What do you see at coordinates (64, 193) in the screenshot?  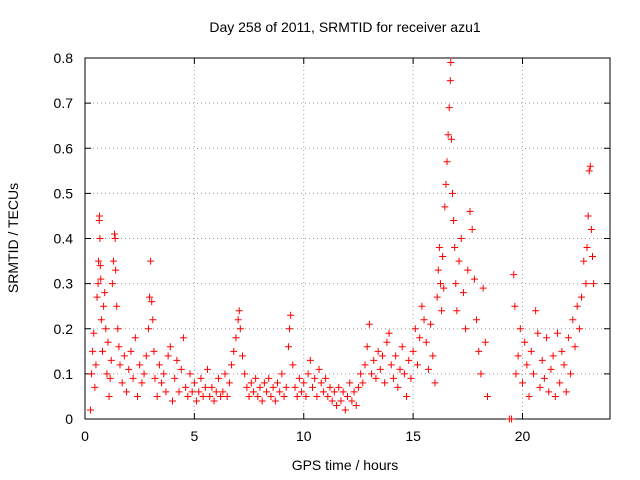 I see `y-tick-label: 0.5` at bounding box center [64, 193].